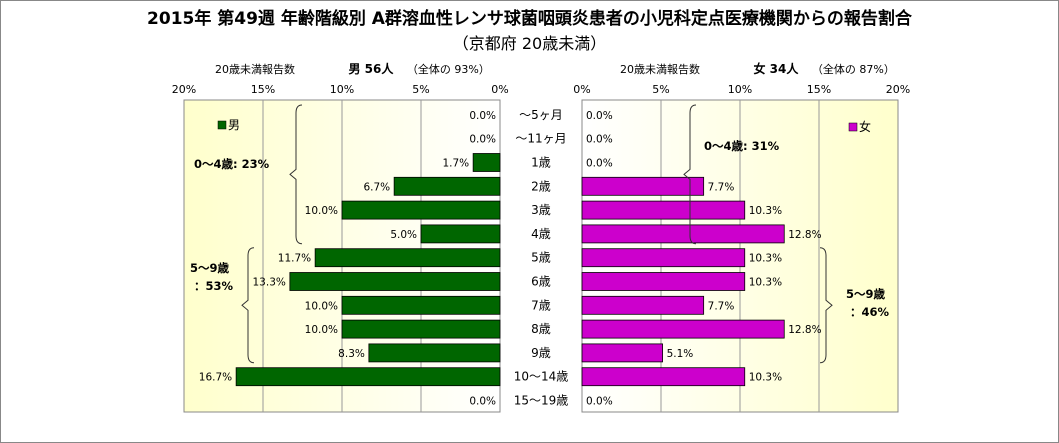 This screenshot has width=1059, height=443. Describe the element at coordinates (215, 378) in the screenshot. I see `male-value-label: 16.7%` at that location.